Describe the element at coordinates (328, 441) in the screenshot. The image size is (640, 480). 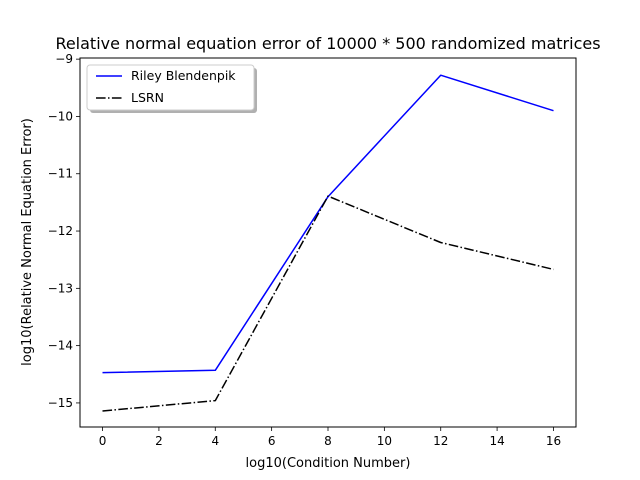
I see `x-tick-label: 8` at that location.